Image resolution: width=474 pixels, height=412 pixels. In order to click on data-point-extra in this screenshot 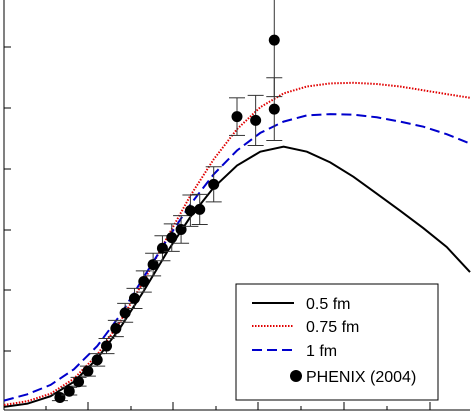, I will do `click(274, 40)`.